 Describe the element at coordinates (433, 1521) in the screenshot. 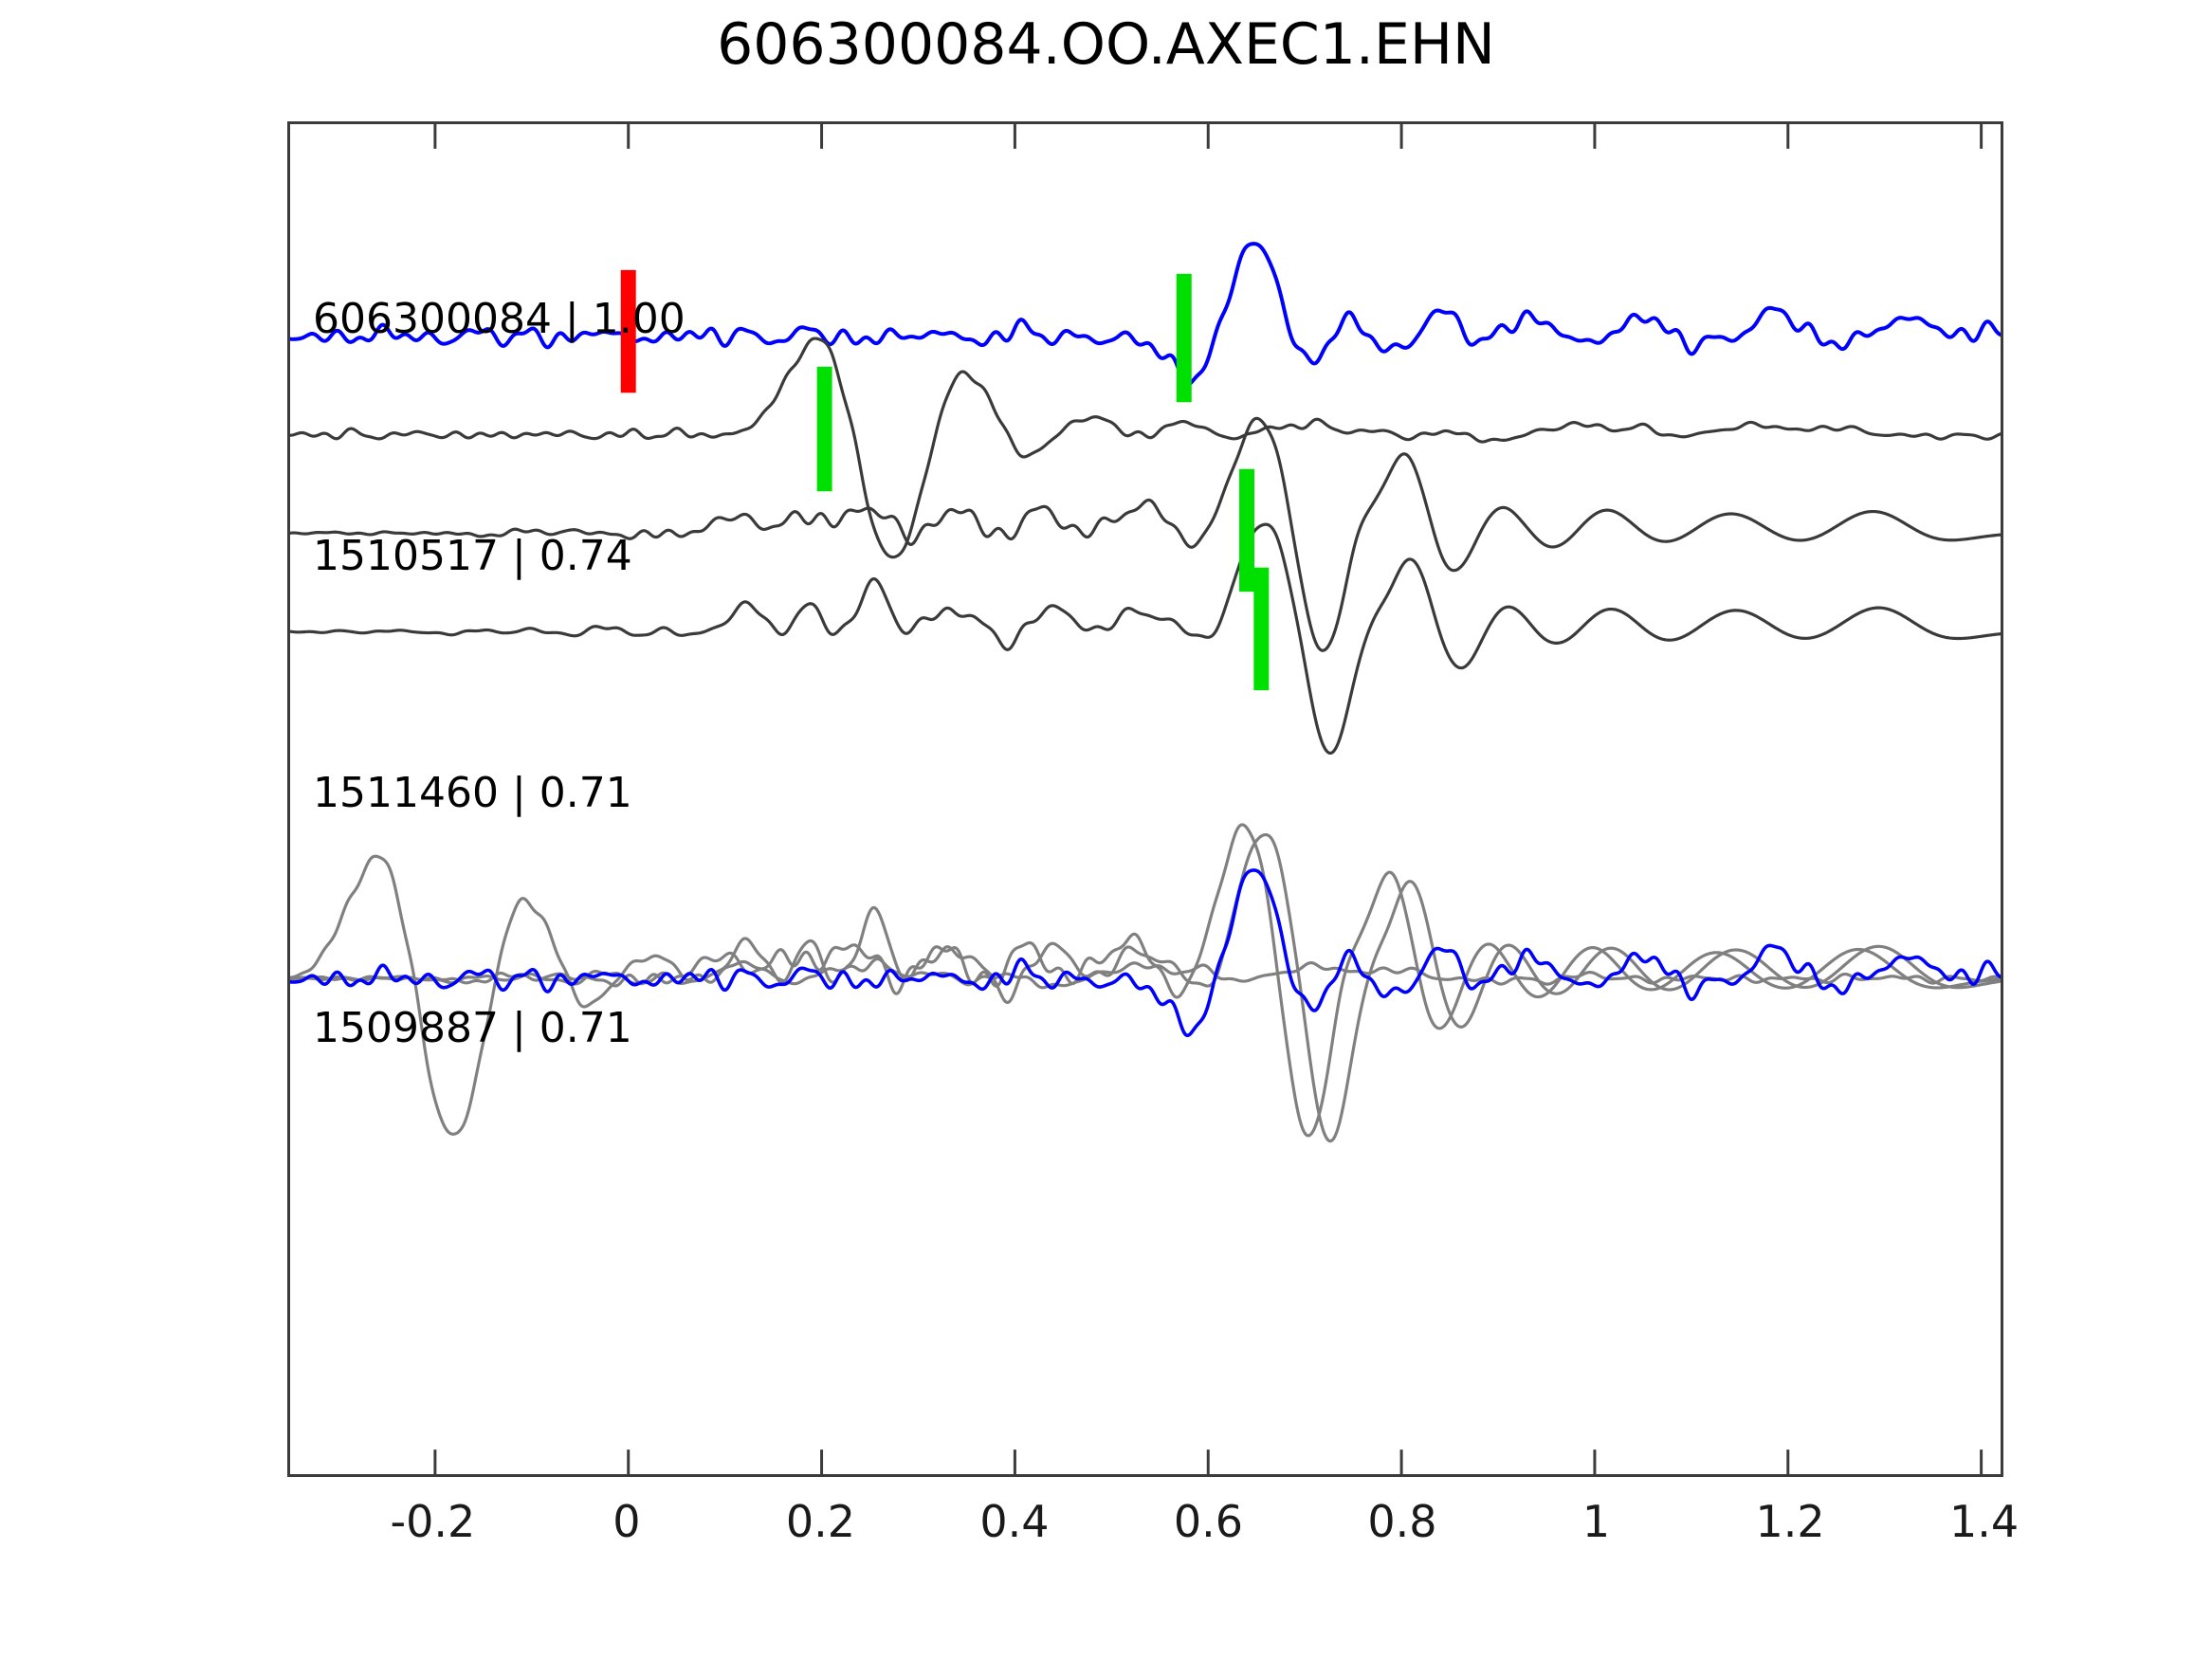

I see `x-tick-label: -0.2` at that location.